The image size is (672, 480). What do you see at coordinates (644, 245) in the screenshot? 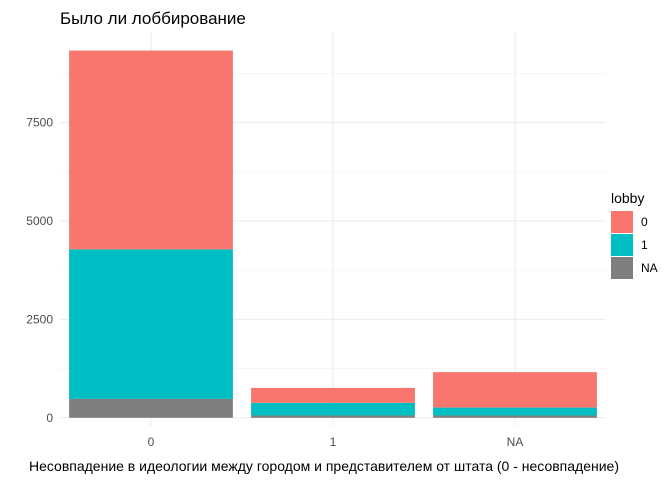
I see `legend-label: 1` at bounding box center [644, 245].